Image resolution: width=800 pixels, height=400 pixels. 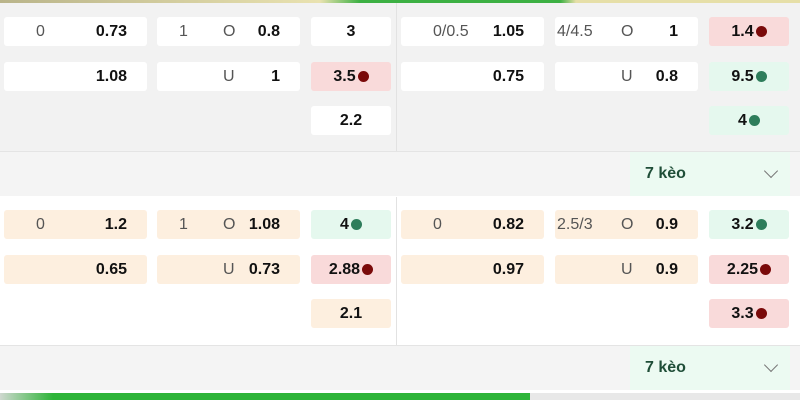 What do you see at coordinates (265, 396) in the screenshot?
I see `next-match-image-strip` at bounding box center [265, 396].